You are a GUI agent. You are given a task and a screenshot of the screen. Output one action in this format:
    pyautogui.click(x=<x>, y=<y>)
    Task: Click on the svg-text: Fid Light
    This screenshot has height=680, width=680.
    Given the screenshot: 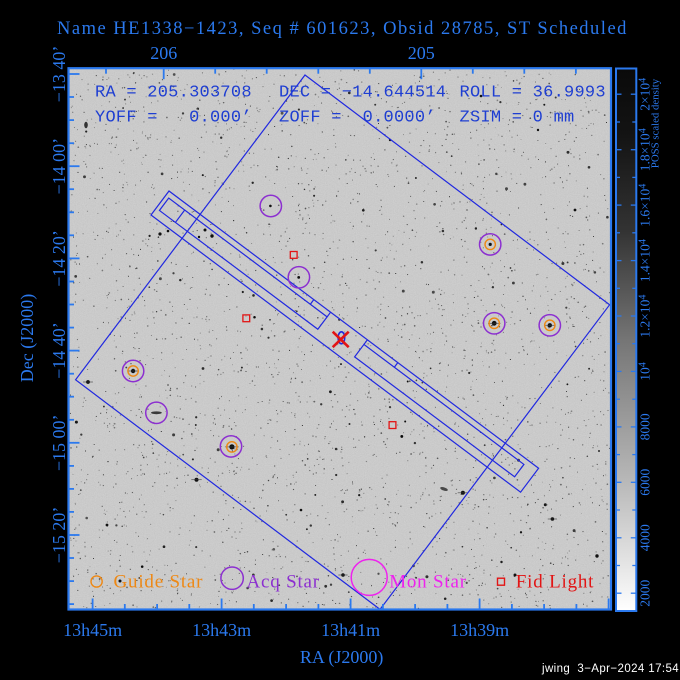 What is the action you would take?
    pyautogui.click(x=555, y=582)
    